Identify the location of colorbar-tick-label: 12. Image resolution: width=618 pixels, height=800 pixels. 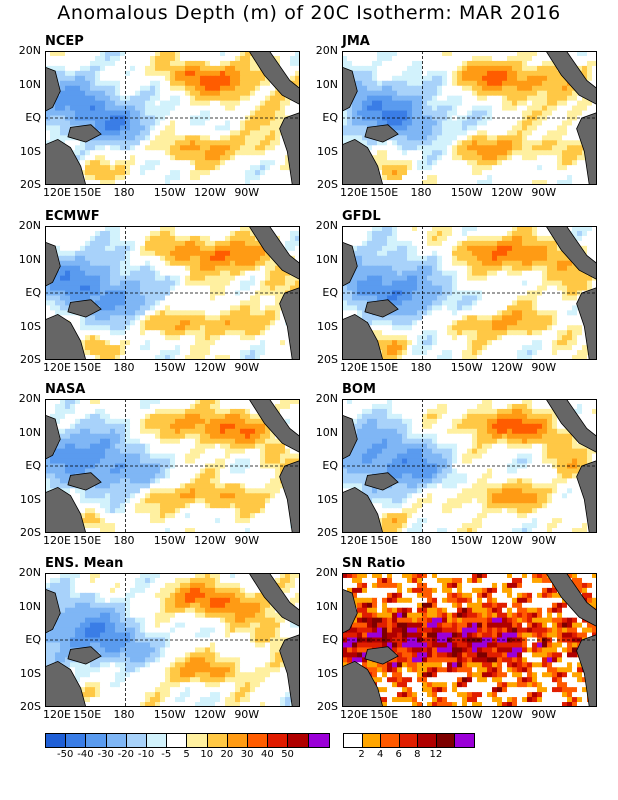
(436, 754).